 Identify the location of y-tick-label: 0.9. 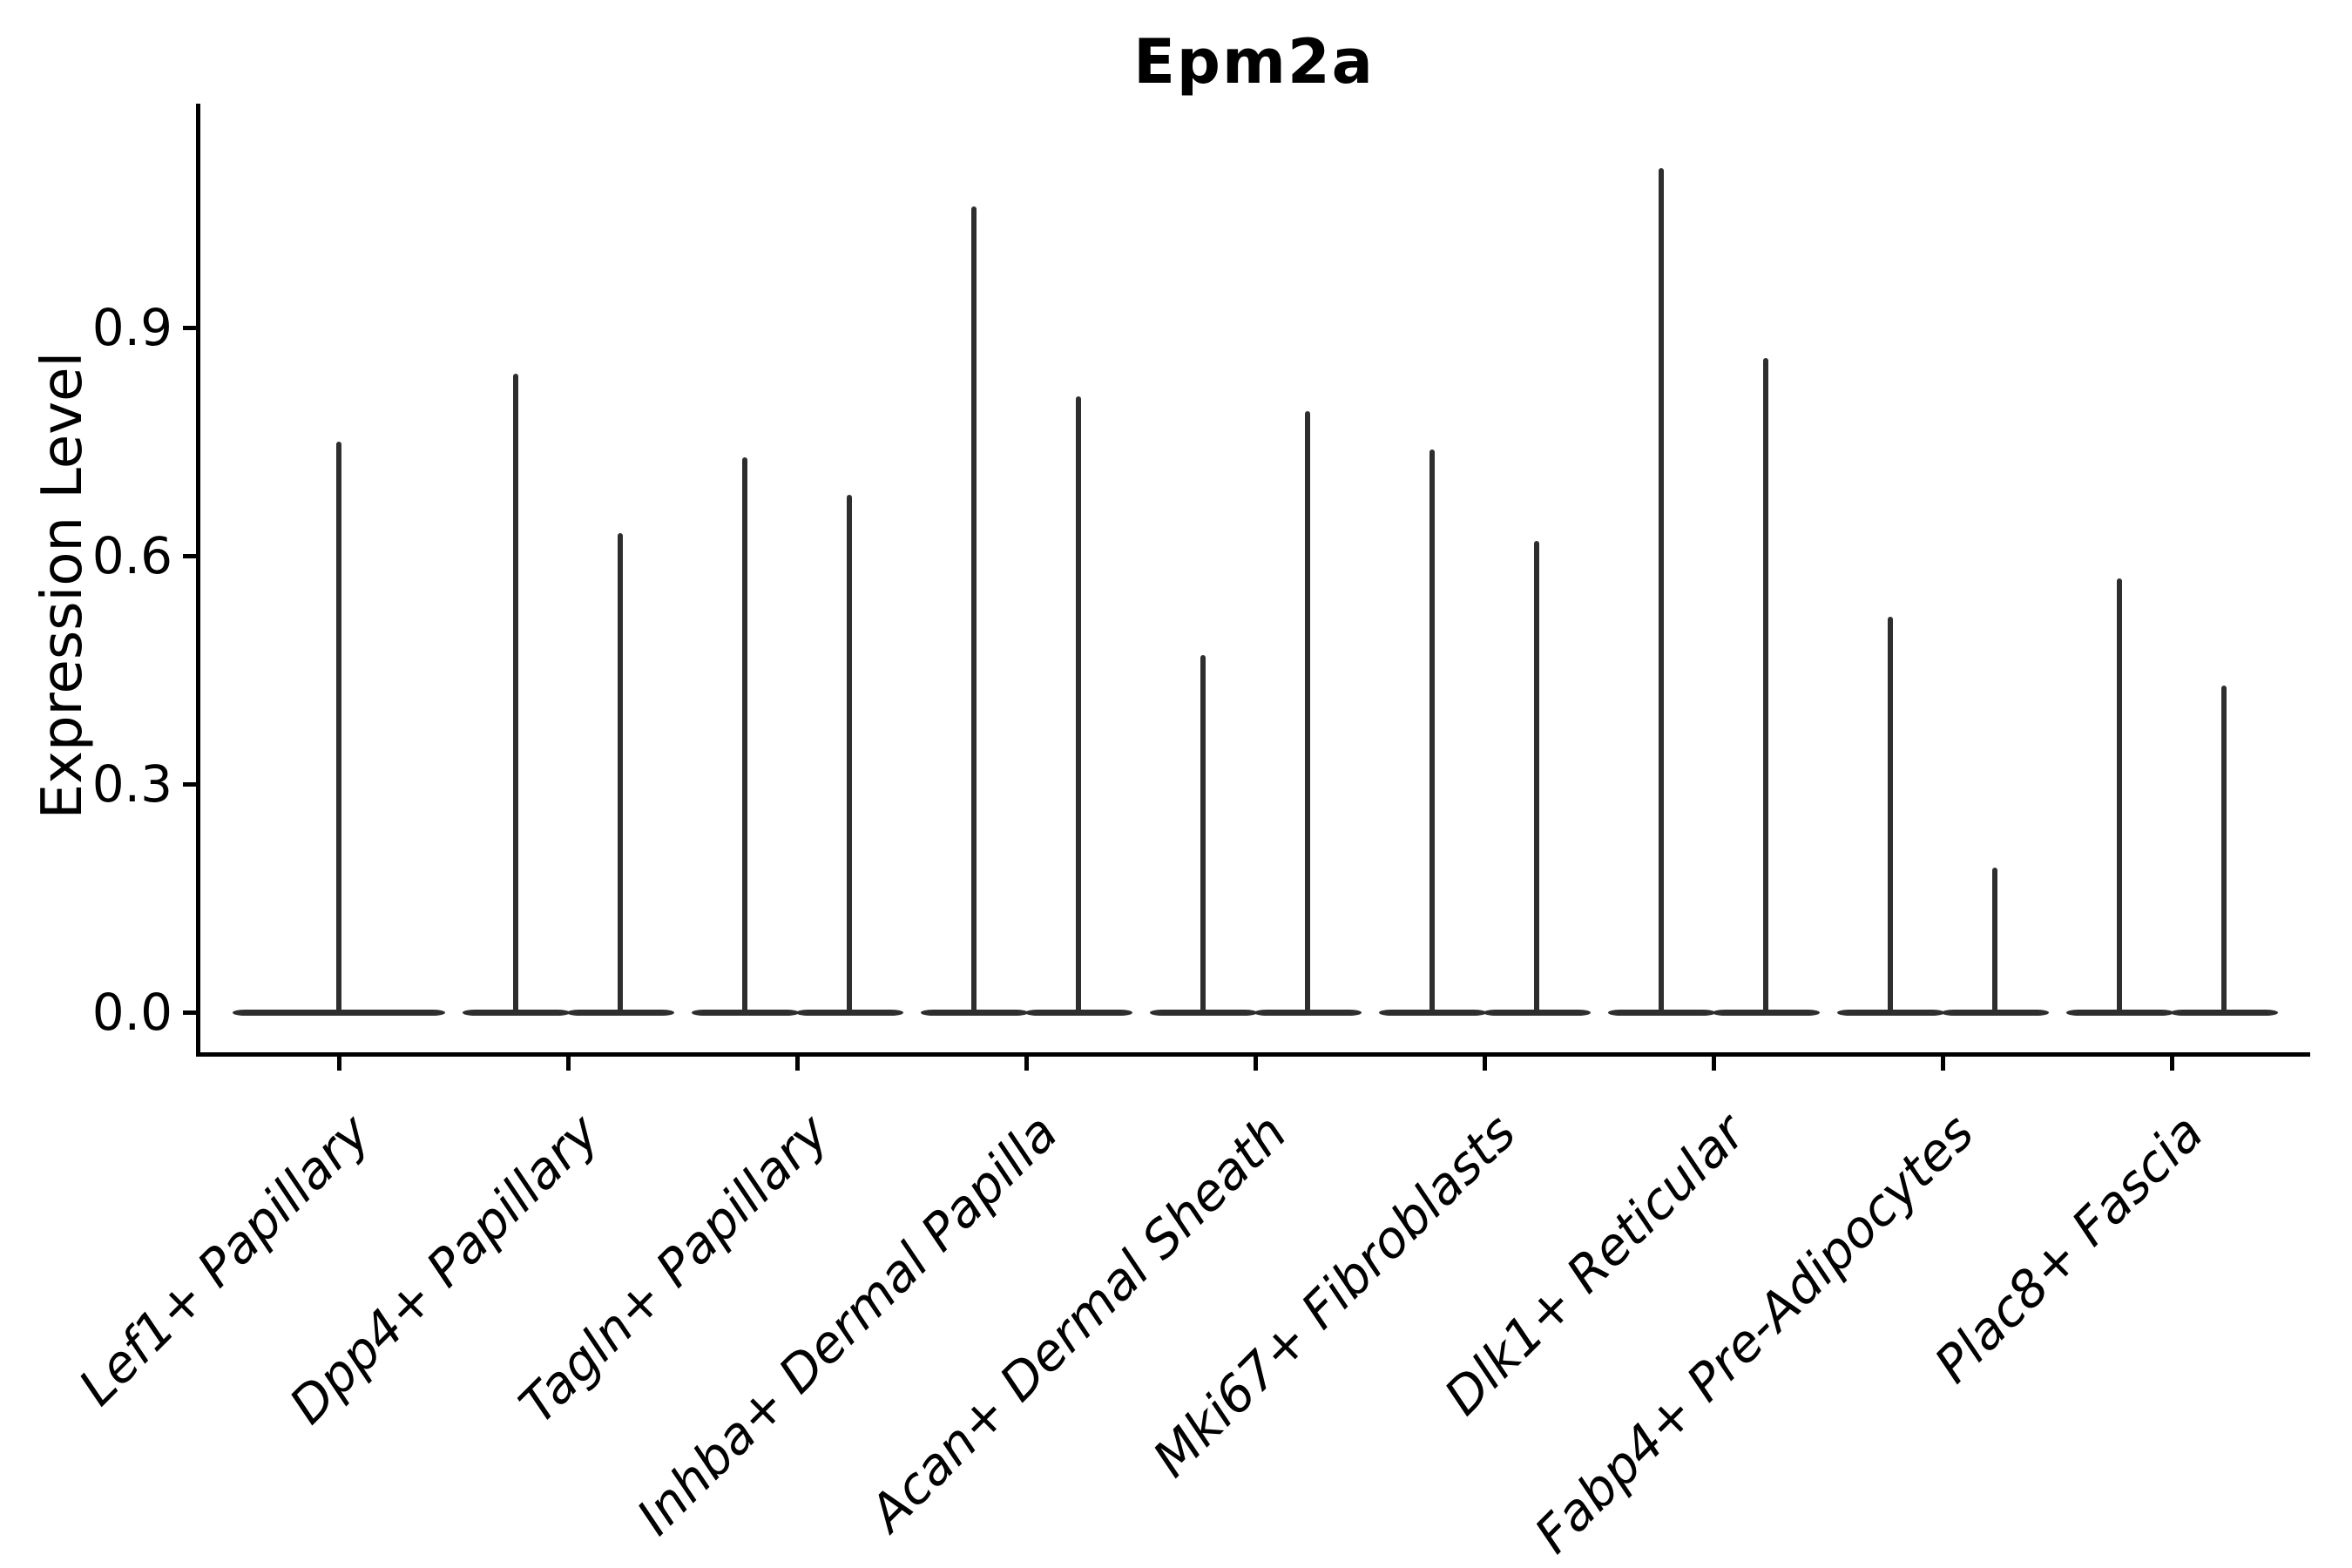
(131, 328).